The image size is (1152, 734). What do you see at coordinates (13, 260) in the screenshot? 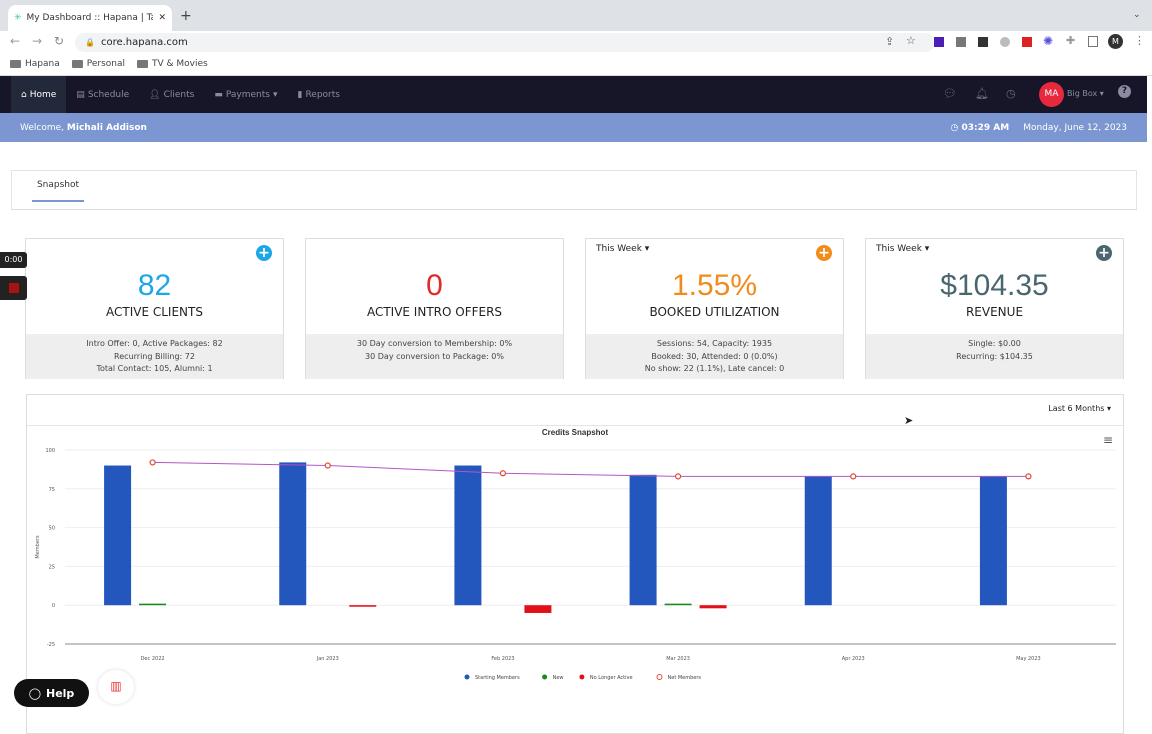
I see `recording-timer: 0:00` at bounding box center [13, 260].